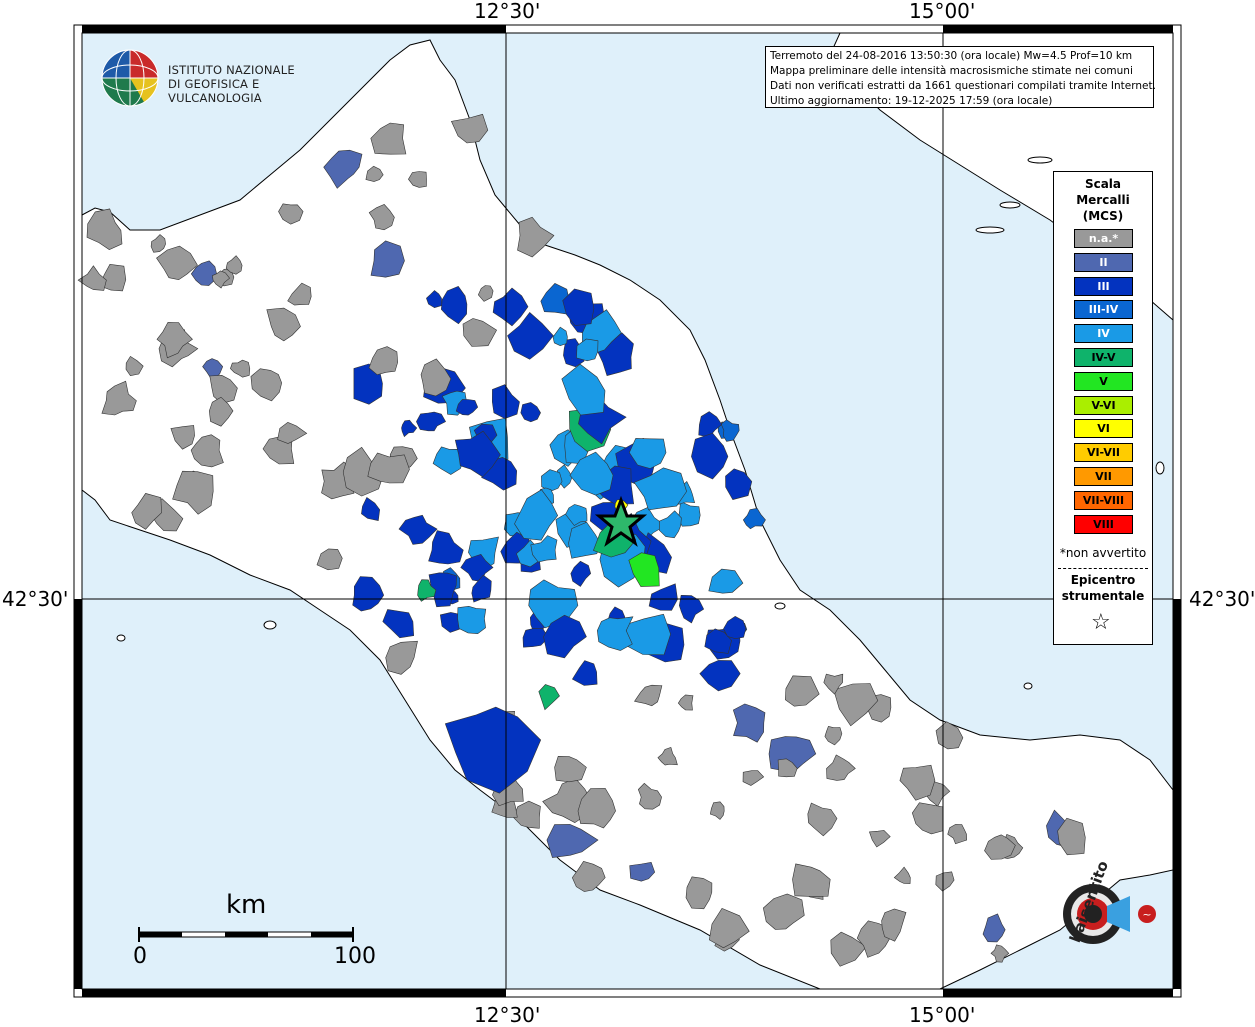 This screenshot has height=1027, width=1255. I want to click on legend-class-11: VII-VIII, so click(1103, 500).